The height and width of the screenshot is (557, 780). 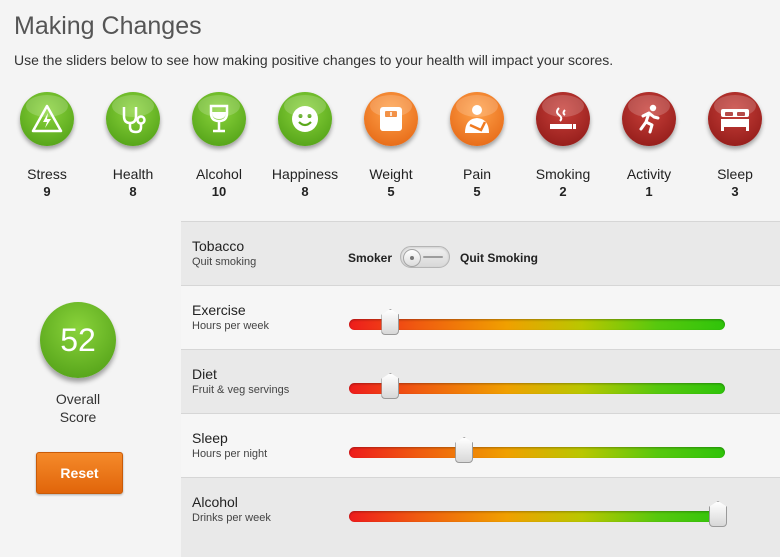 I want to click on toggle-off-label: Smoker, so click(x=370, y=258).